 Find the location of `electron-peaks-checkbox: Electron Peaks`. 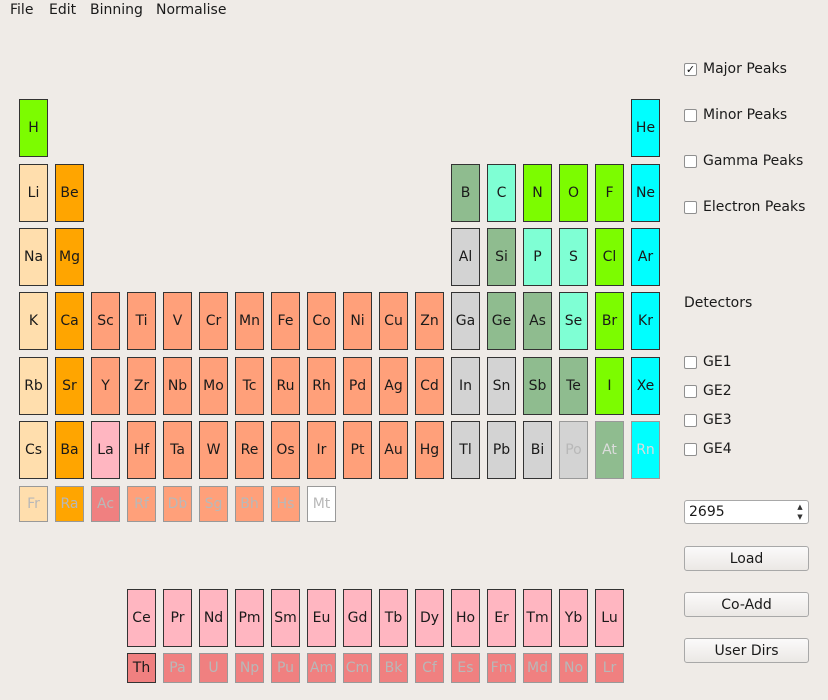

electron-peaks-checkbox: Electron Peaks is located at coordinates (744, 207).